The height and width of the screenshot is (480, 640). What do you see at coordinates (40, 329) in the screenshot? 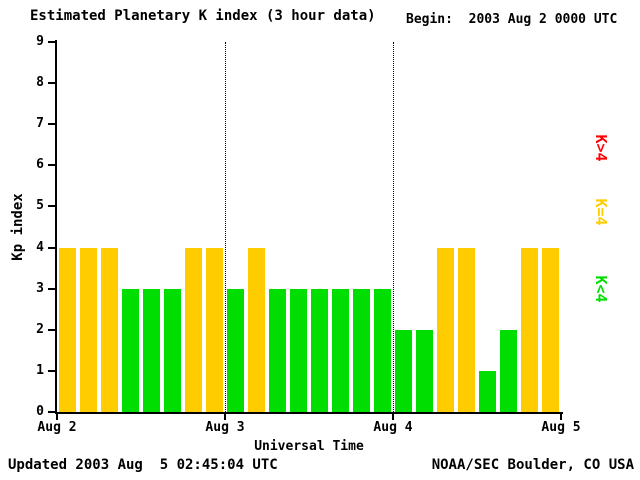
I see `y-tick-label: 2` at bounding box center [40, 329].